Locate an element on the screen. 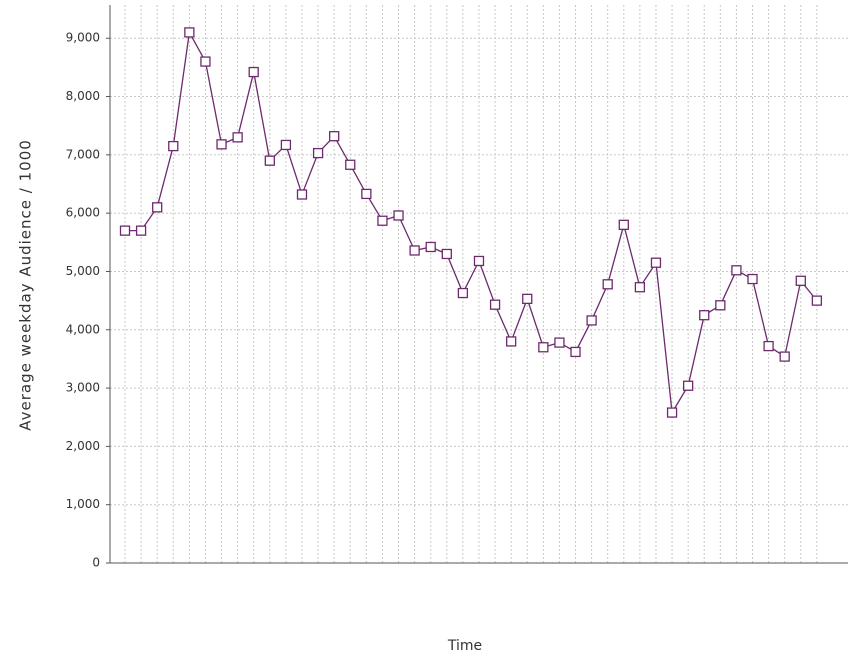 This screenshot has width=850, height=661. y-tick-label: 8,000 is located at coordinates (83, 96).